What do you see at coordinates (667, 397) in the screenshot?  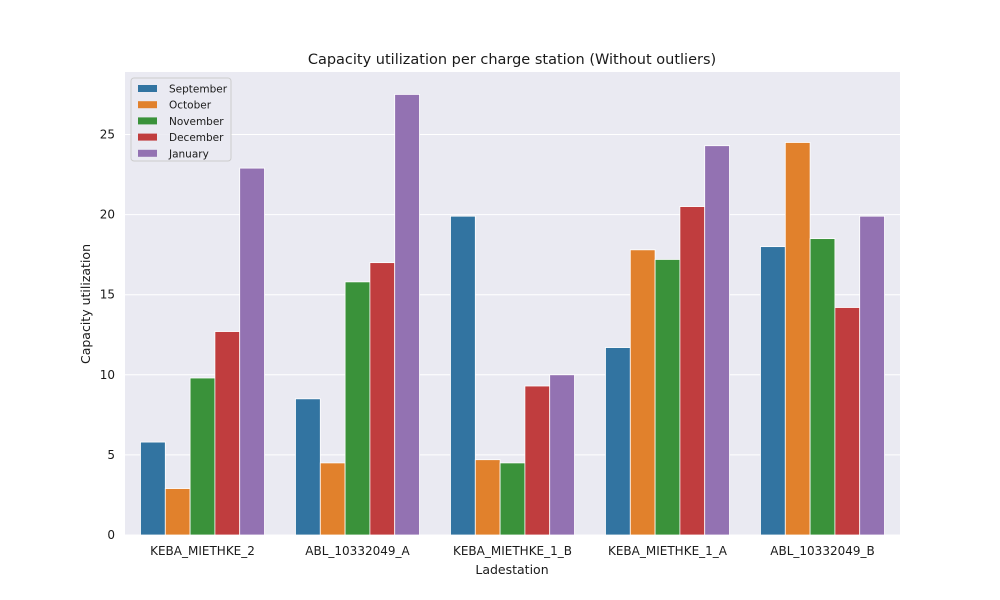 I see `bar-november-keba_miethke_1_a` at bounding box center [667, 397].